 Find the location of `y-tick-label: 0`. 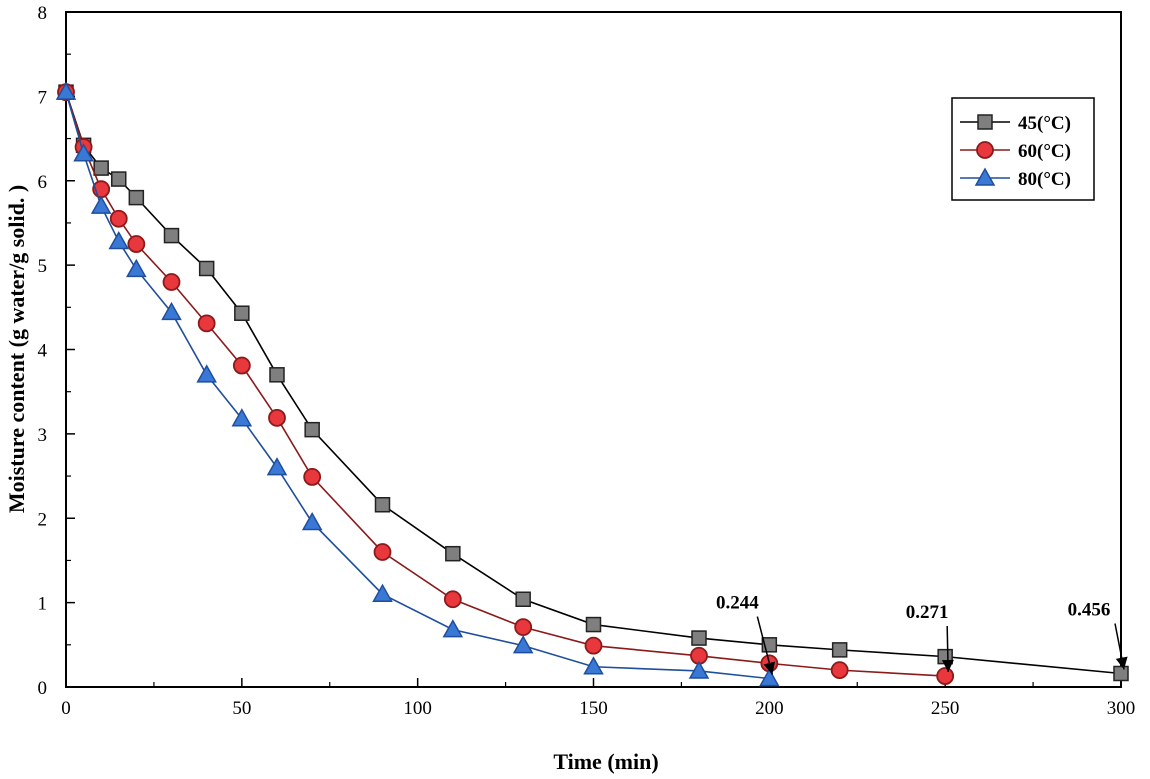

y-tick-label: 0 is located at coordinates (43, 688).